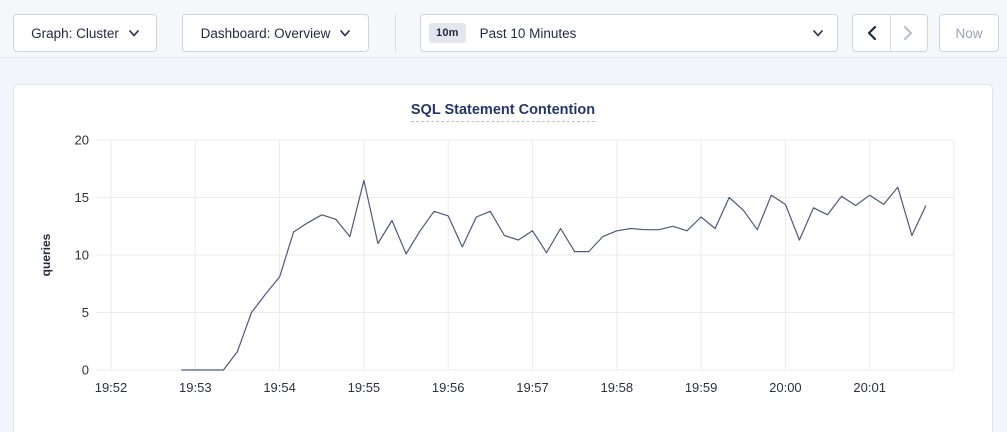 Image resolution: width=1007 pixels, height=432 pixels. Describe the element at coordinates (528, 33) in the screenshot. I see `time-range-label: Past 10 Minutes` at that location.